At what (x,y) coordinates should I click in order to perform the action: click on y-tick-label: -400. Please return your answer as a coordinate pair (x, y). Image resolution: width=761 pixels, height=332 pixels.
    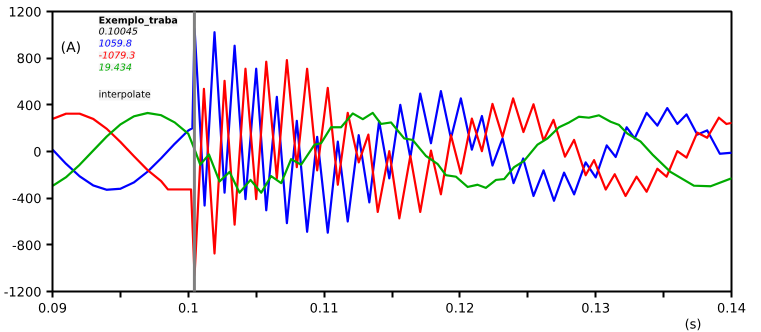
    Looking at the image, I should click on (27, 200).